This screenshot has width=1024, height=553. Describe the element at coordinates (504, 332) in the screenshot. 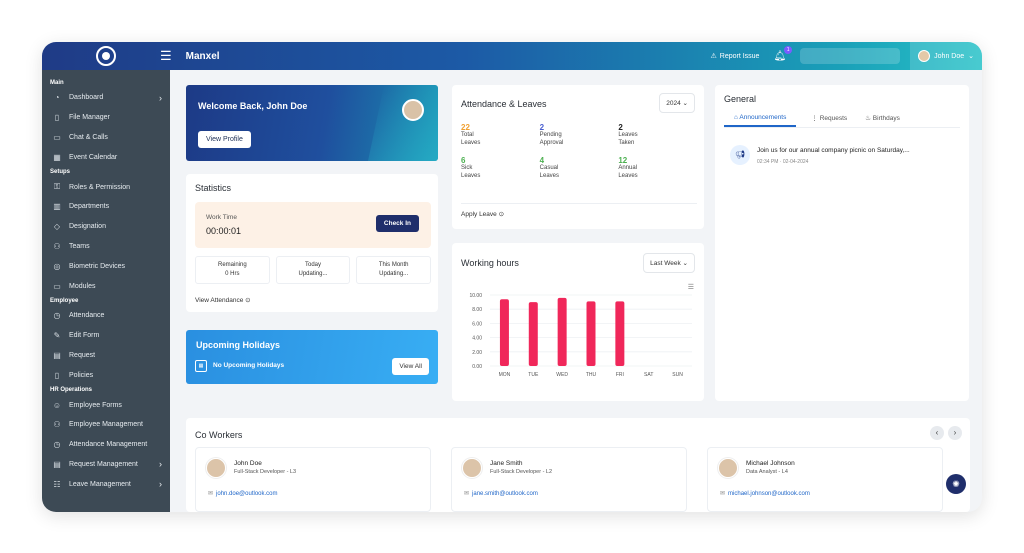

I see `bar-mon` at that location.